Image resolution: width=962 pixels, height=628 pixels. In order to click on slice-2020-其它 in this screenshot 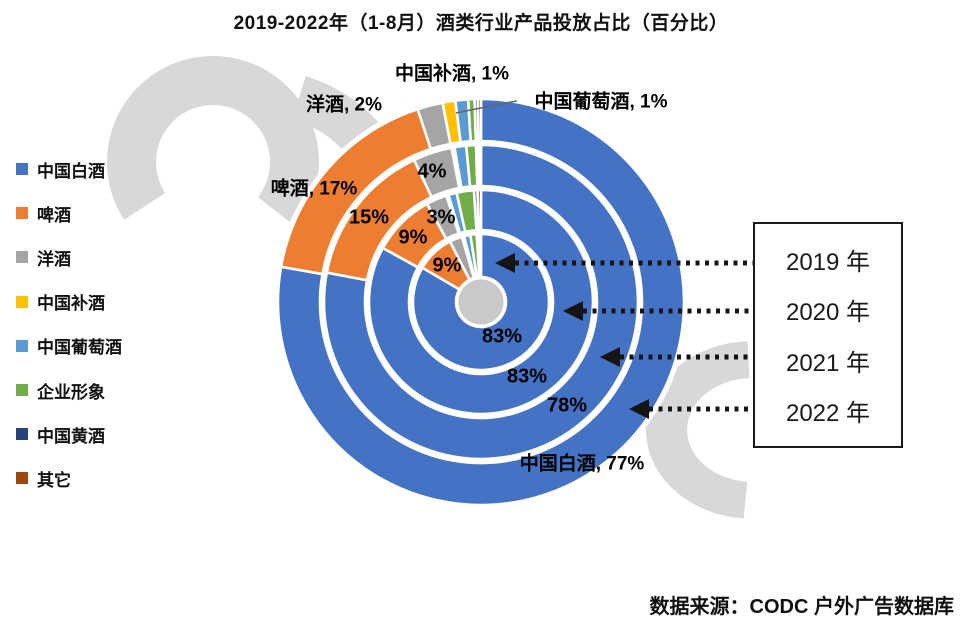, I will do `click(479, 210)`.